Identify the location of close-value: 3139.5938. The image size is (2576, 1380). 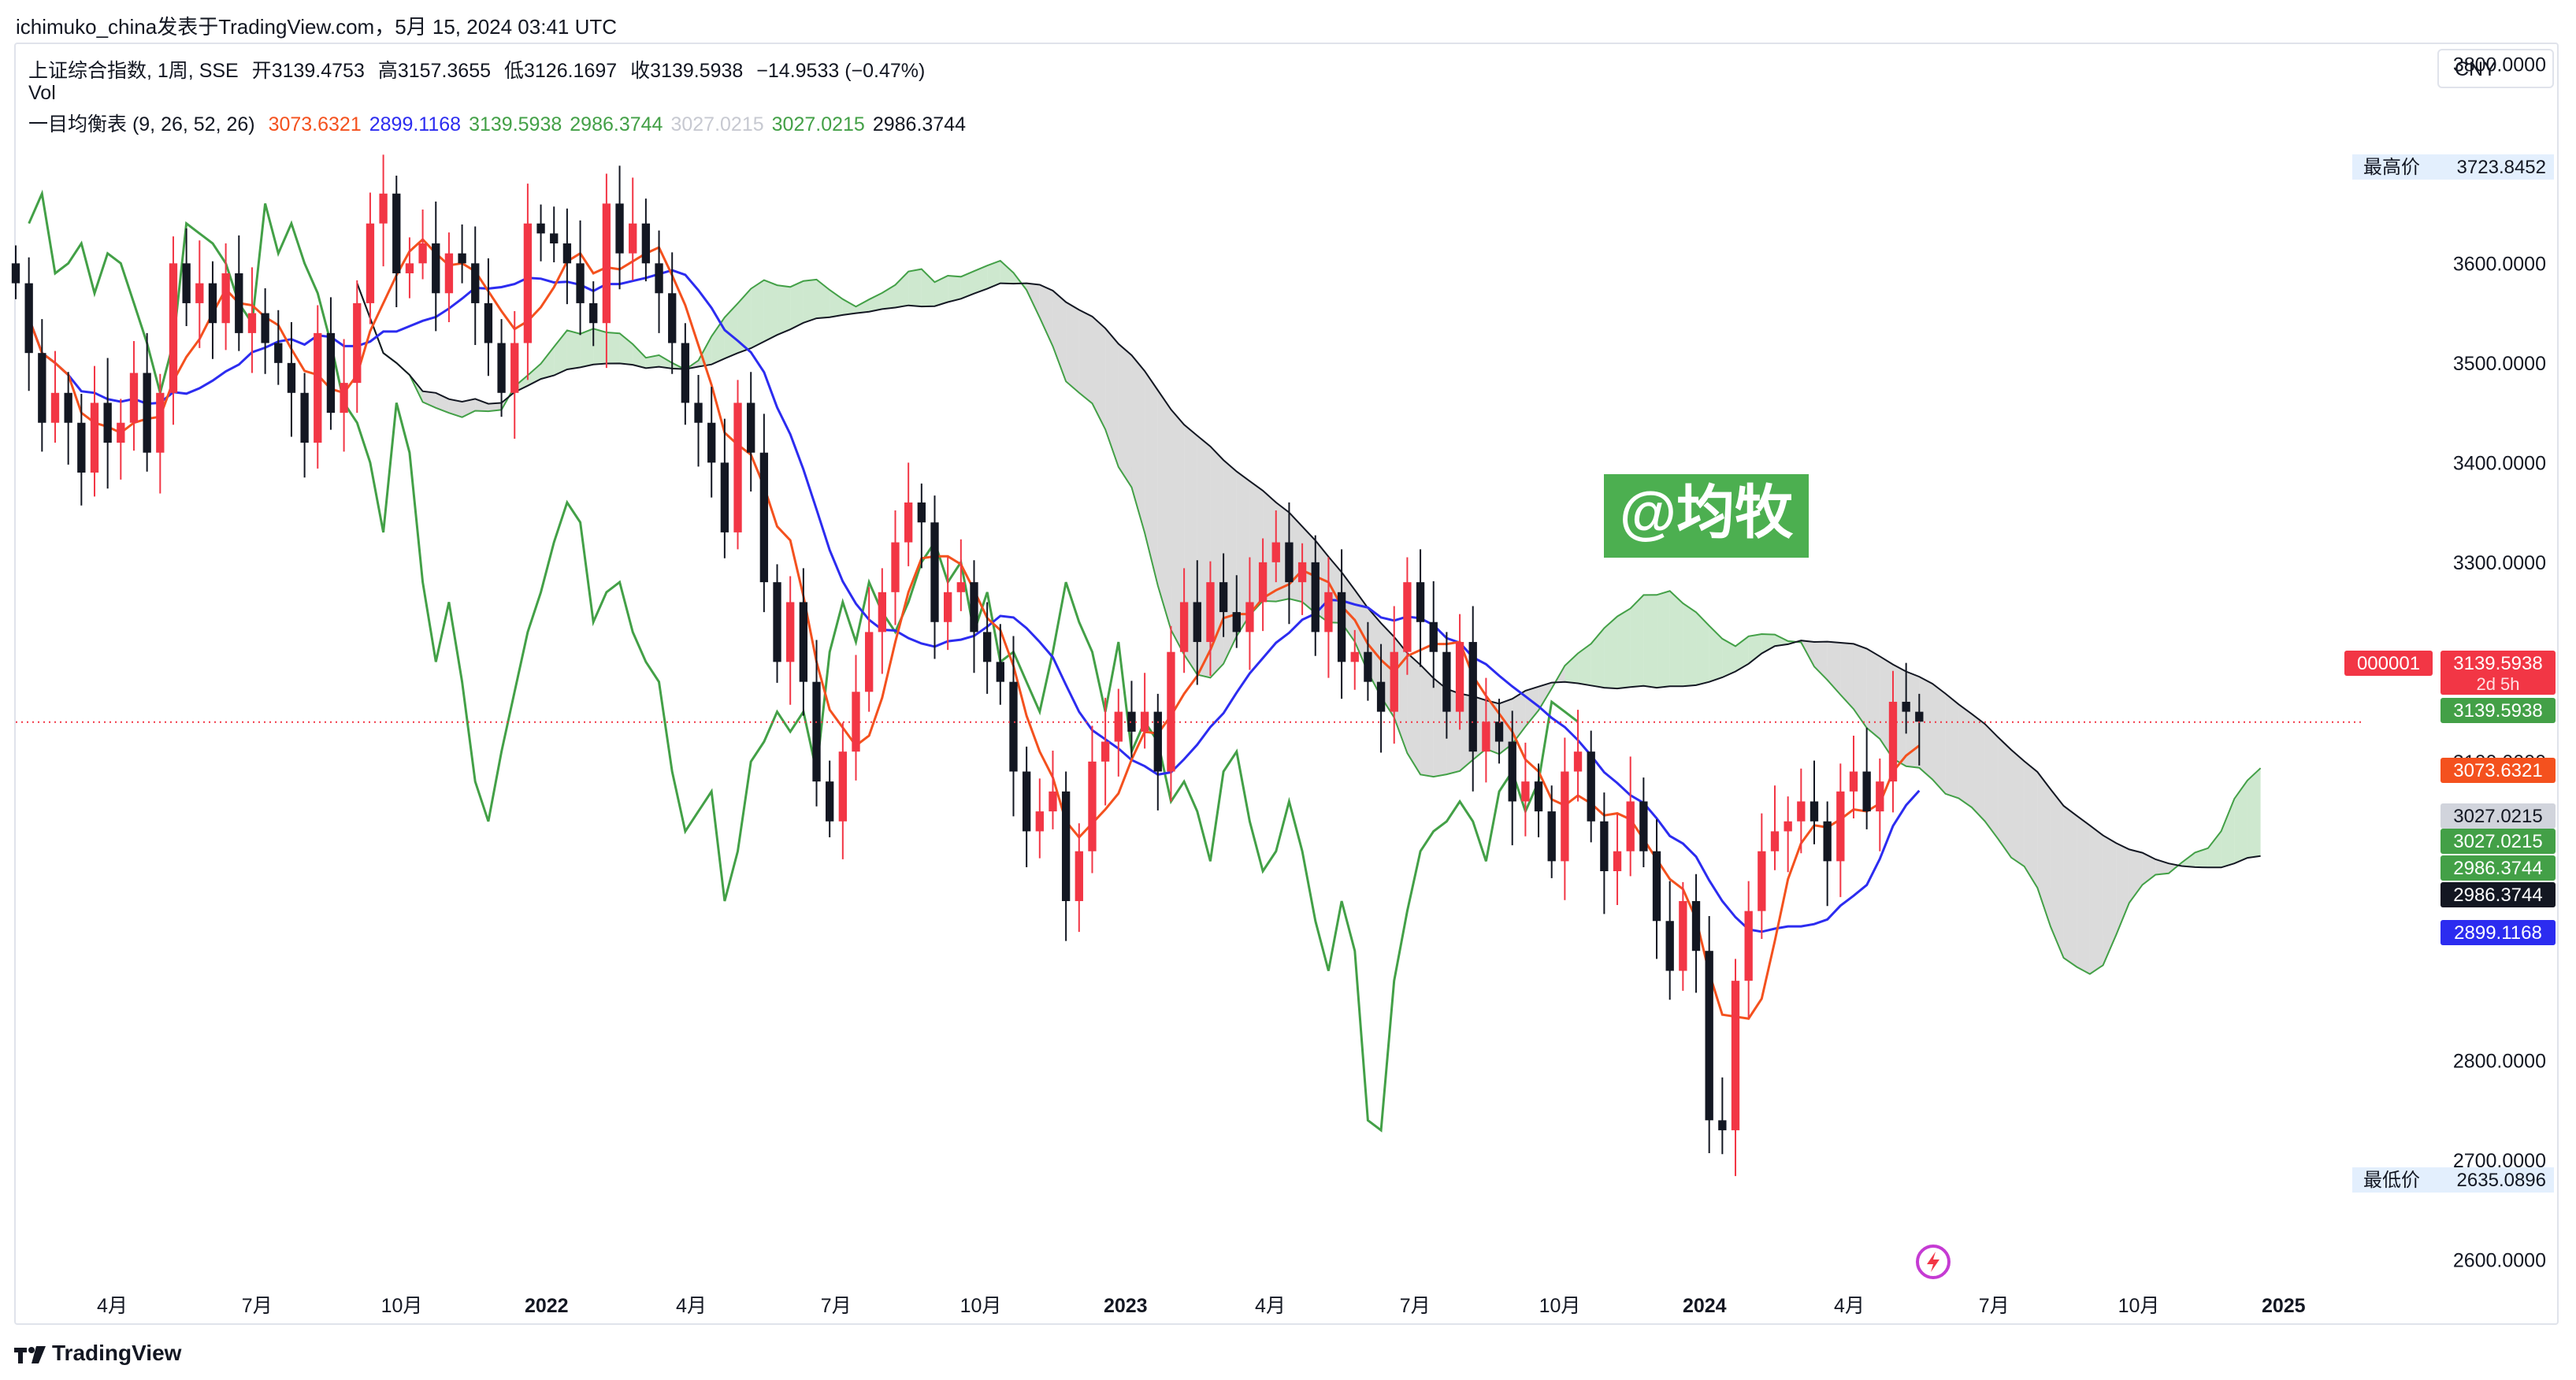
(697, 71).